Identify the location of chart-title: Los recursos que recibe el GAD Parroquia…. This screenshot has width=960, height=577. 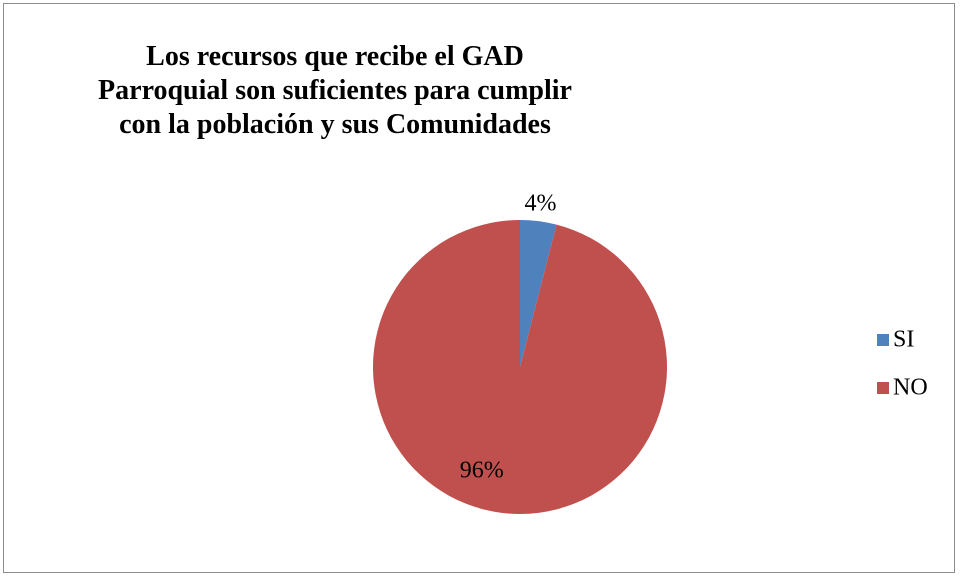
(335, 90).